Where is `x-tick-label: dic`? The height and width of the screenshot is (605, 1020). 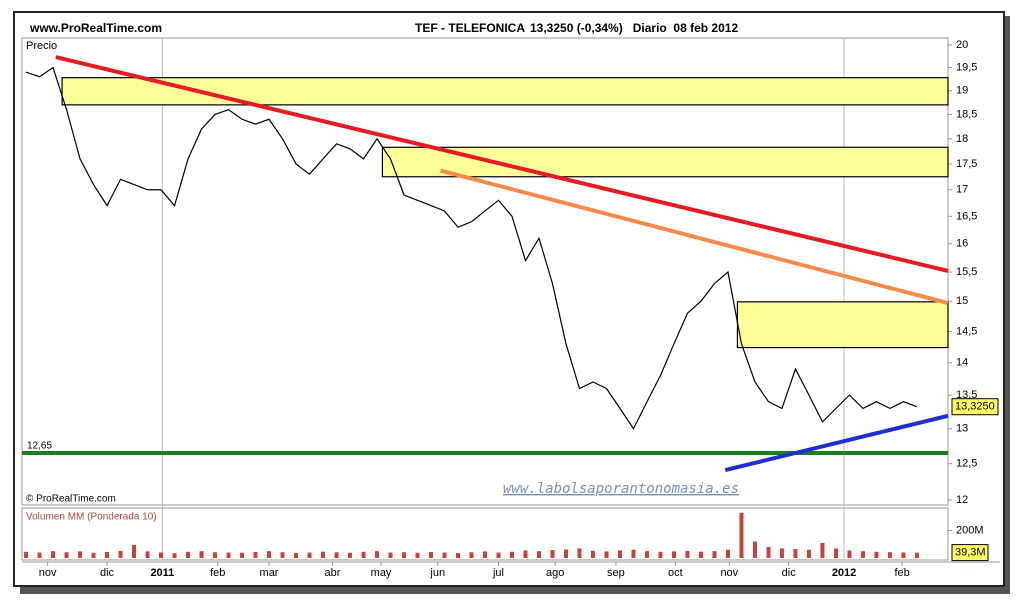 x-tick-label: dic is located at coordinates (789, 573).